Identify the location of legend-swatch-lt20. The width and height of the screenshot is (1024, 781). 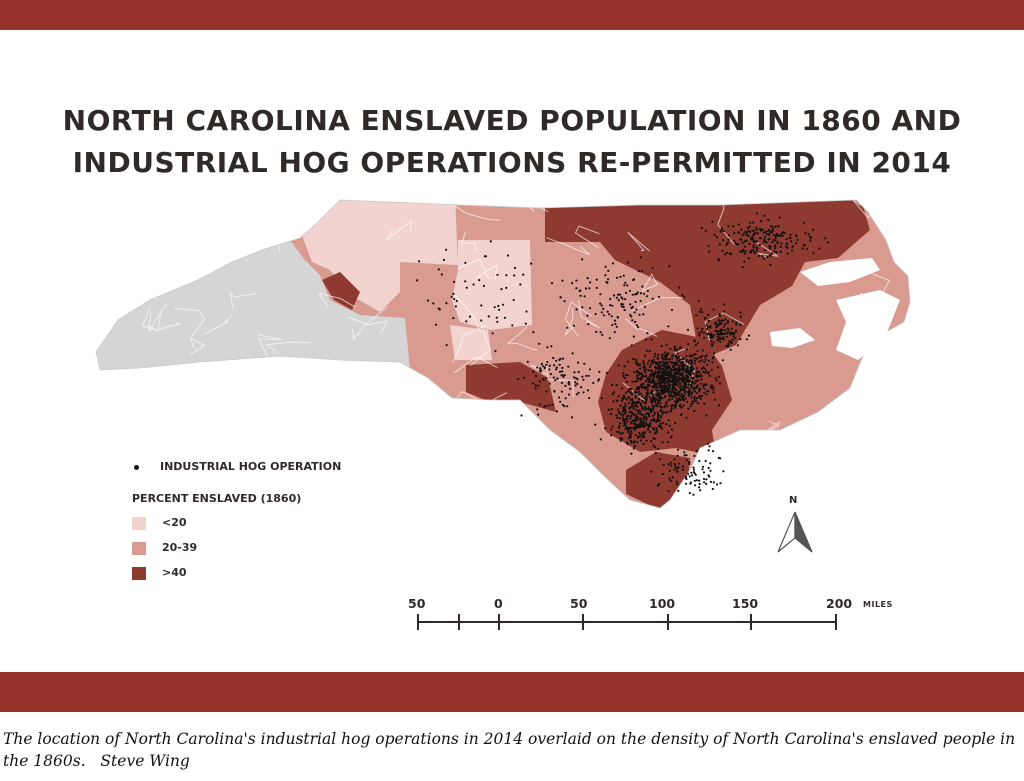
(139, 523).